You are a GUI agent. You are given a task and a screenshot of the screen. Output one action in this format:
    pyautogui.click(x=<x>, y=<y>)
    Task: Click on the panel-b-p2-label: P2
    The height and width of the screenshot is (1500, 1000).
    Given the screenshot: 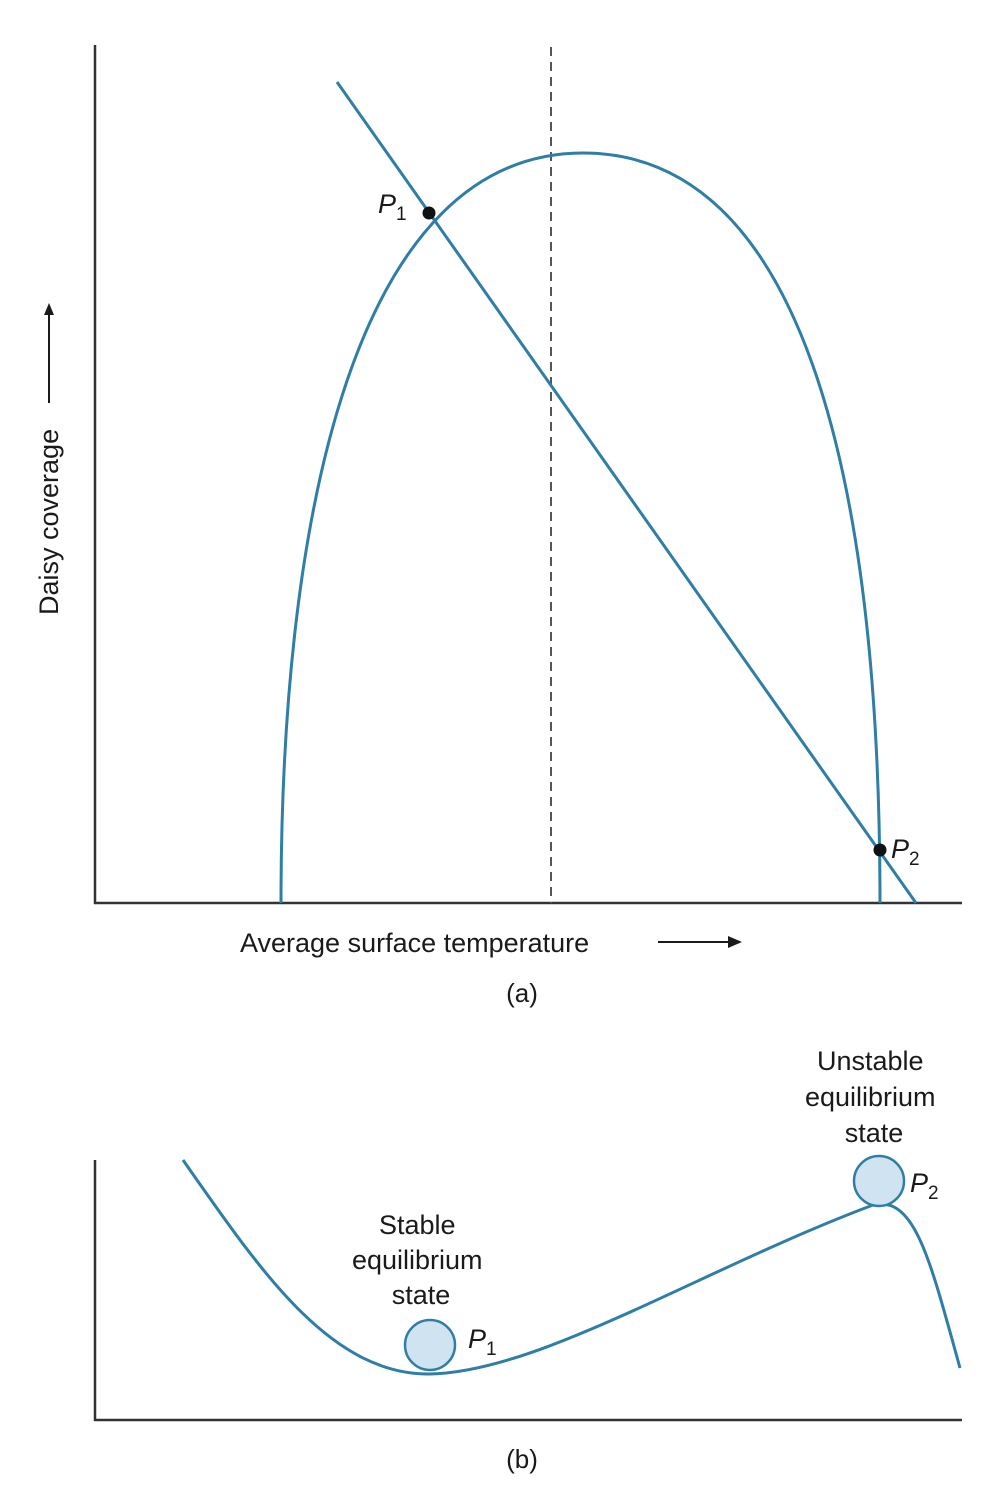 What is the action you would take?
    pyautogui.click(x=924, y=1186)
    